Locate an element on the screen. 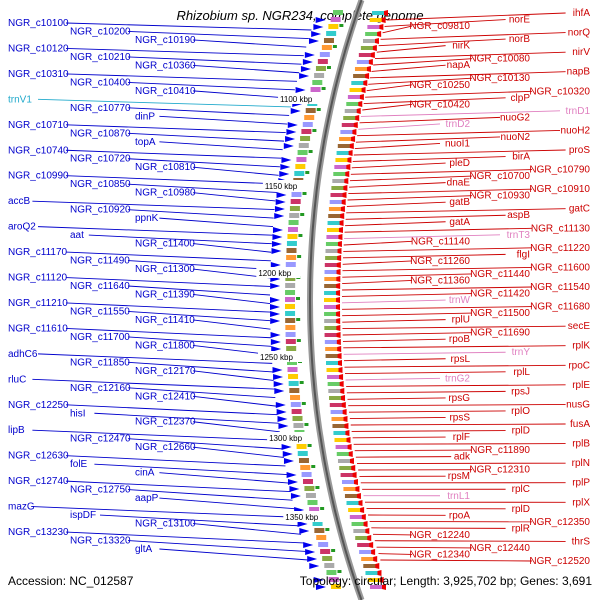  right-gene-label: rplL is located at coordinates (521, 372).